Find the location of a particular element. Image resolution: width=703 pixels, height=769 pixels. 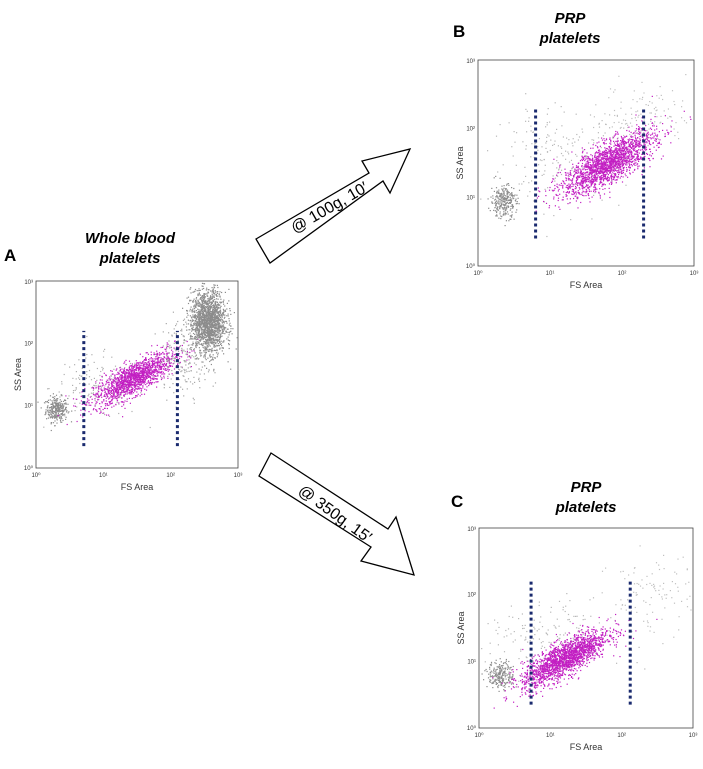

panel-a-scatter-plot: 10⁰ 10¹ 10² 10³ 10⁰ 10¹ 10² 10³ FS Area SS Area is located at coordinates (128, 386).